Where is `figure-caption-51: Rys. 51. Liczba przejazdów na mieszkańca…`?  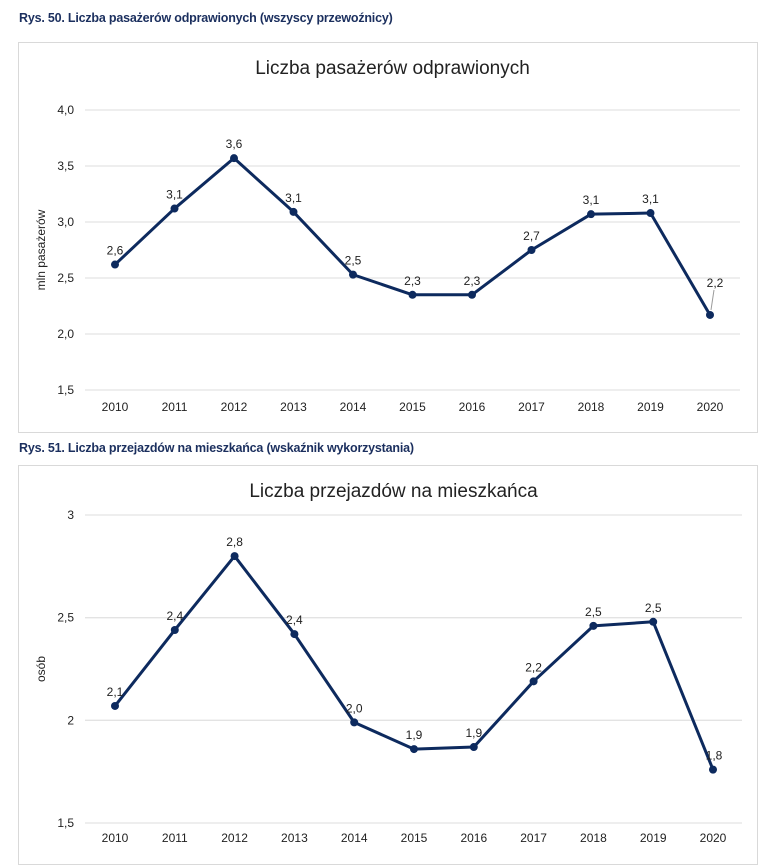 figure-caption-51: Rys. 51. Liczba przejazdów na mieszkańca… is located at coordinates (216, 448).